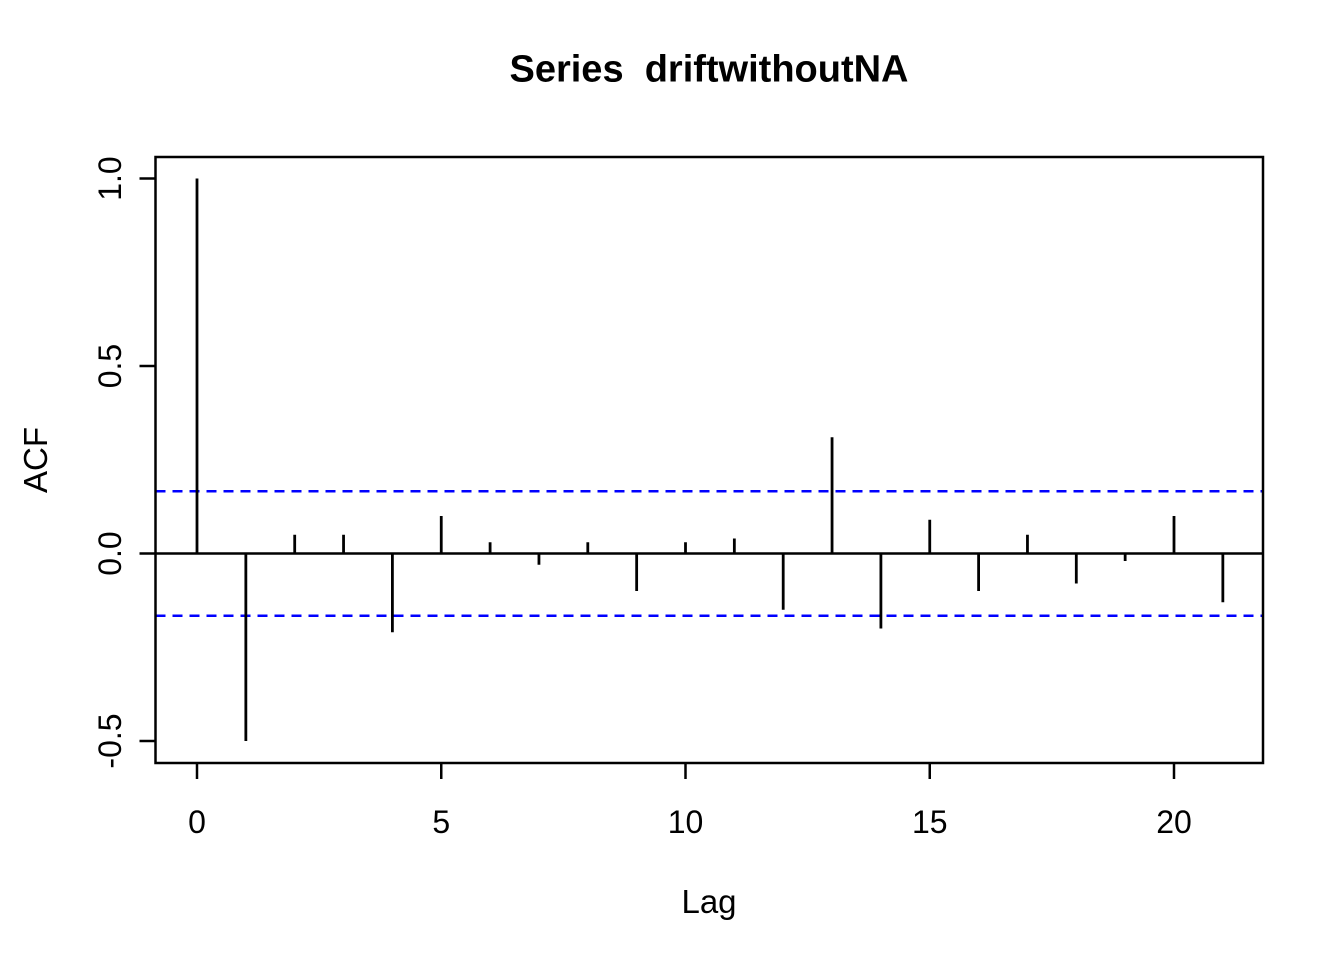 The image size is (1344, 960). Describe the element at coordinates (110, 366) in the screenshot. I see `y-axis-tick-label: 0.5` at that location.